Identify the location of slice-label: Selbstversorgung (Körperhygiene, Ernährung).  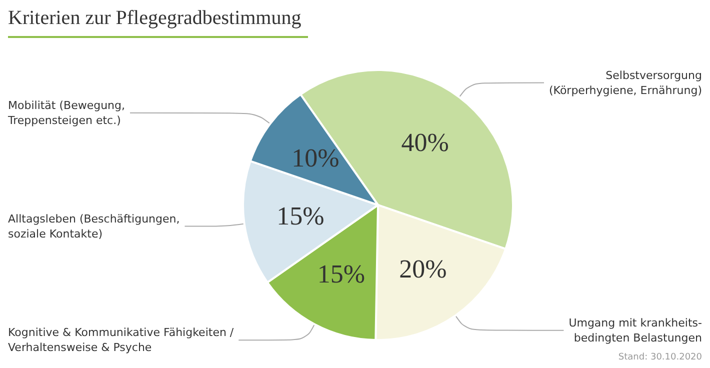
(625, 82).